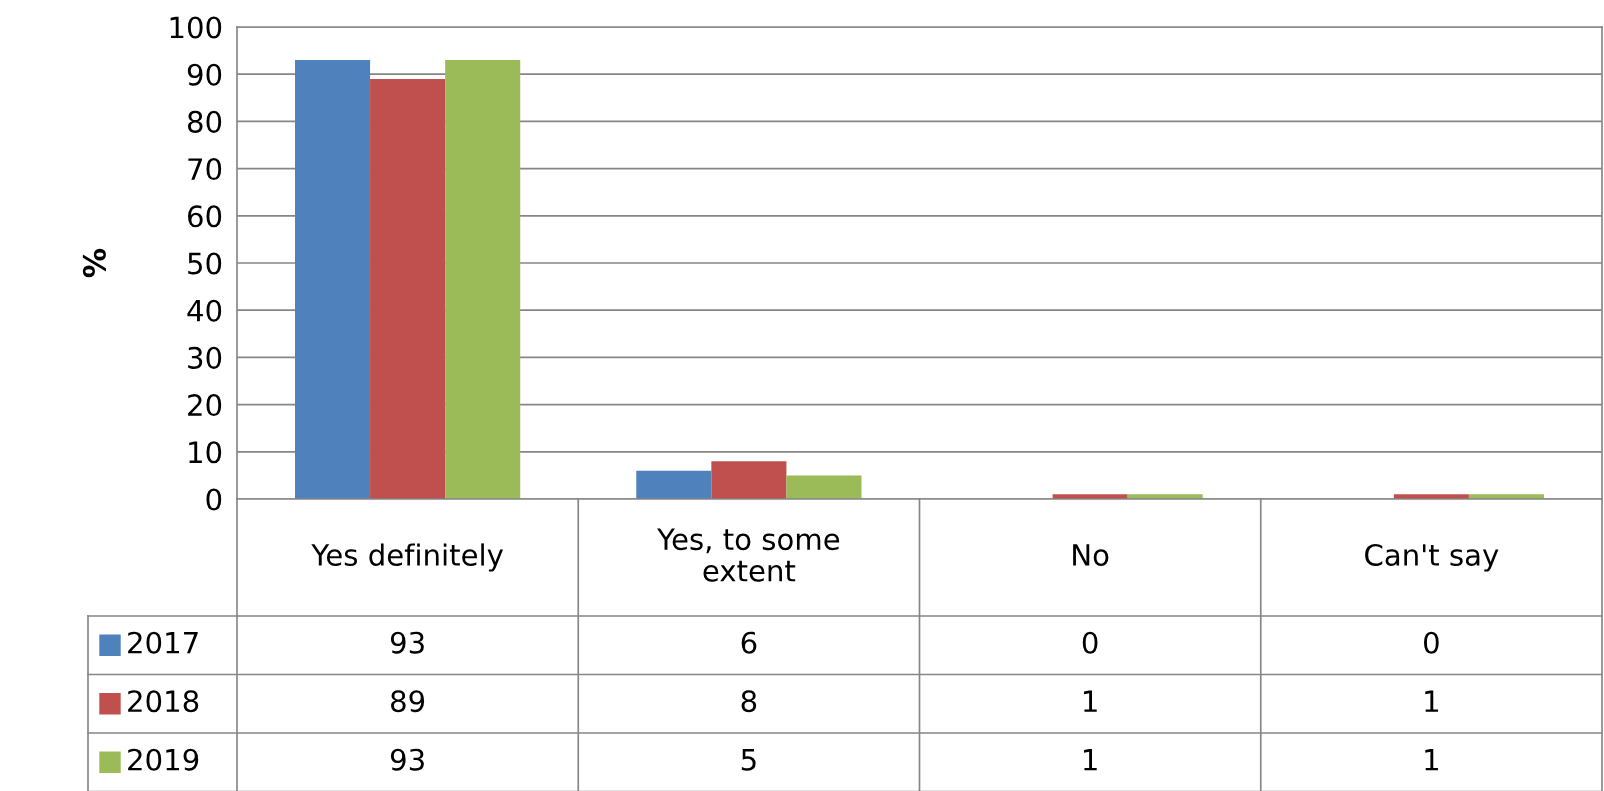 The image size is (1604, 791). Describe the element at coordinates (204, 121) in the screenshot. I see `y-tick-label: 80` at that location.